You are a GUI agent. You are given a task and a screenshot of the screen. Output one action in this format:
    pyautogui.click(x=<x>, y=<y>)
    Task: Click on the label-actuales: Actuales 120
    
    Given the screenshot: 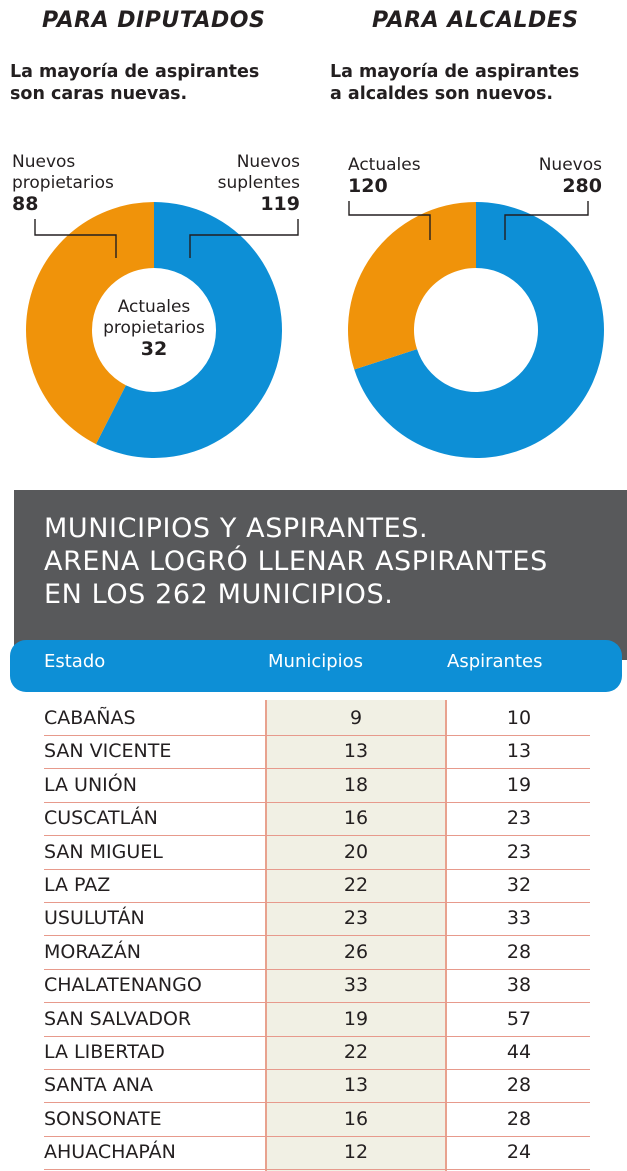 What is the action you would take?
    pyautogui.click(x=384, y=176)
    